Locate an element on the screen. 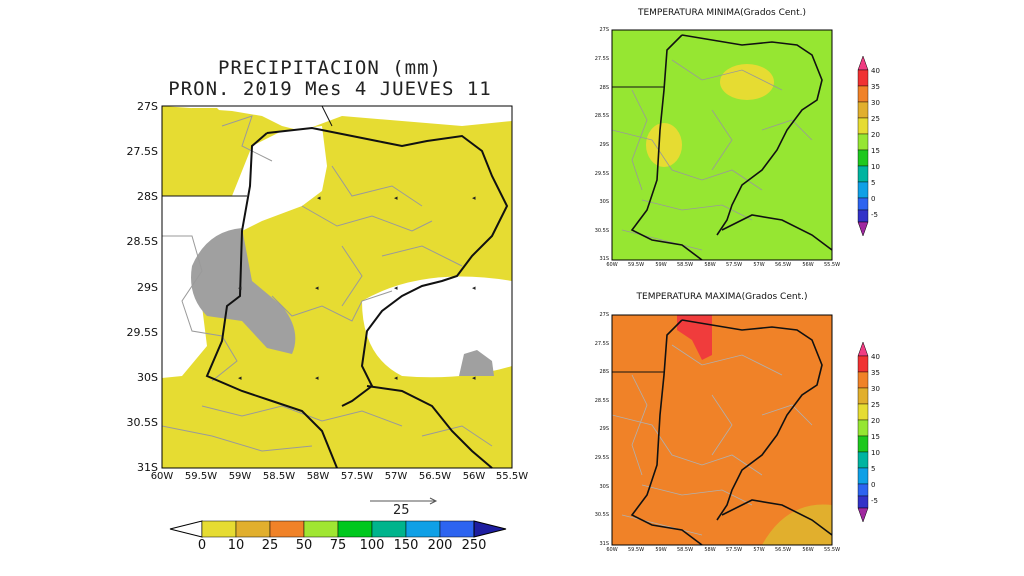  min-temp-colorbar is located at coordinates (863, 146).